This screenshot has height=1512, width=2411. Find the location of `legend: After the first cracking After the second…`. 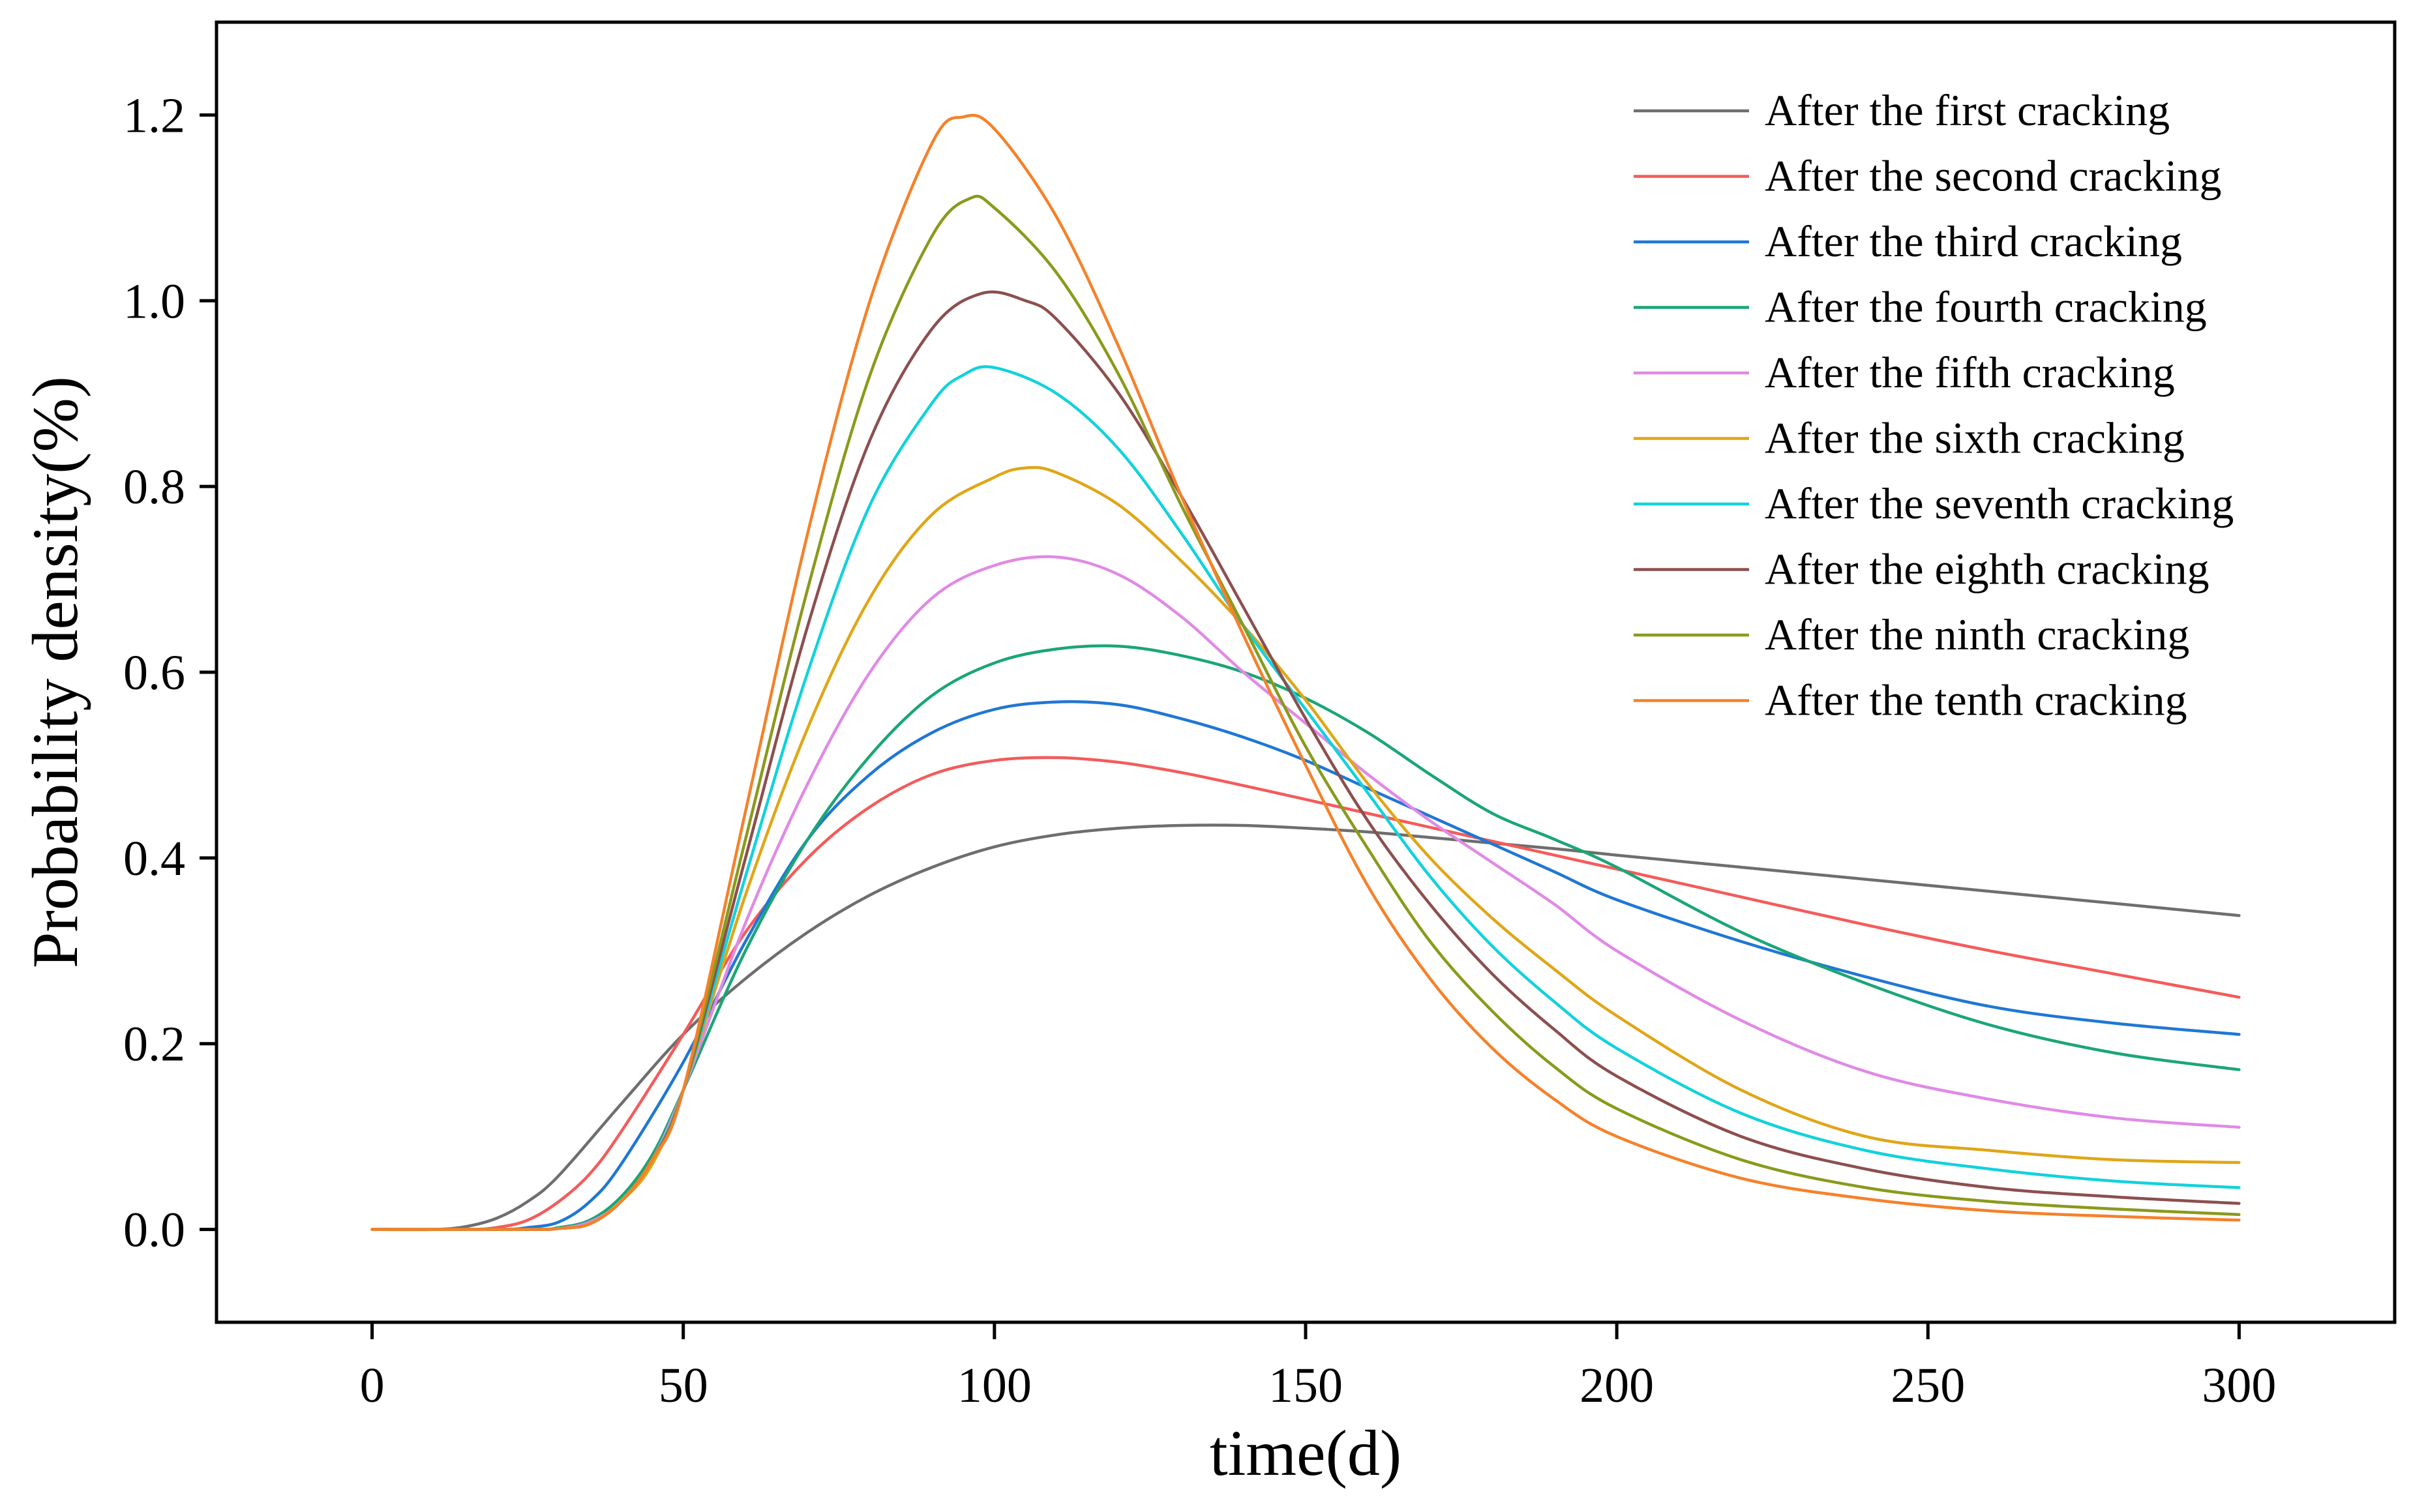

legend: After the first cracking After the second… is located at coordinates (1934, 405).